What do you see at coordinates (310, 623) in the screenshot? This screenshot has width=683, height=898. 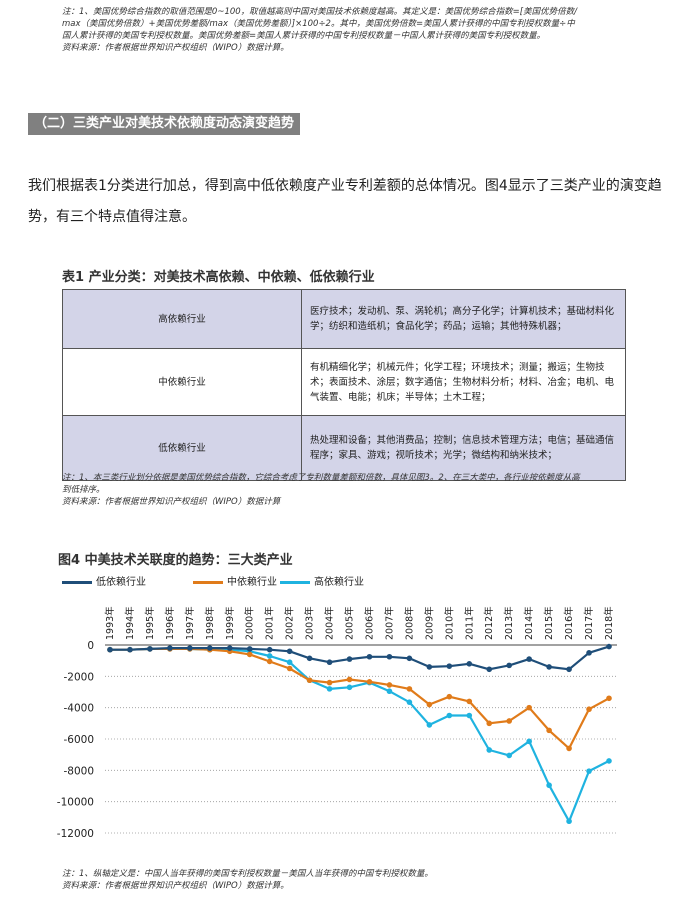 I see `x-tick-label: 2003年` at bounding box center [310, 623].